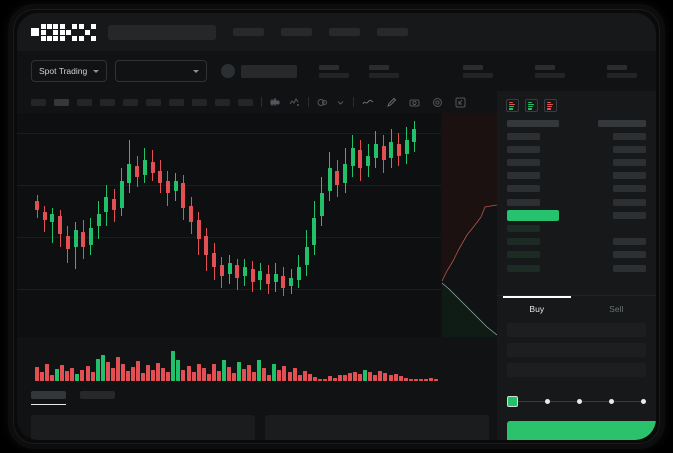  What do you see at coordinates (162, 32) in the screenshot?
I see `search-input` at bounding box center [162, 32].